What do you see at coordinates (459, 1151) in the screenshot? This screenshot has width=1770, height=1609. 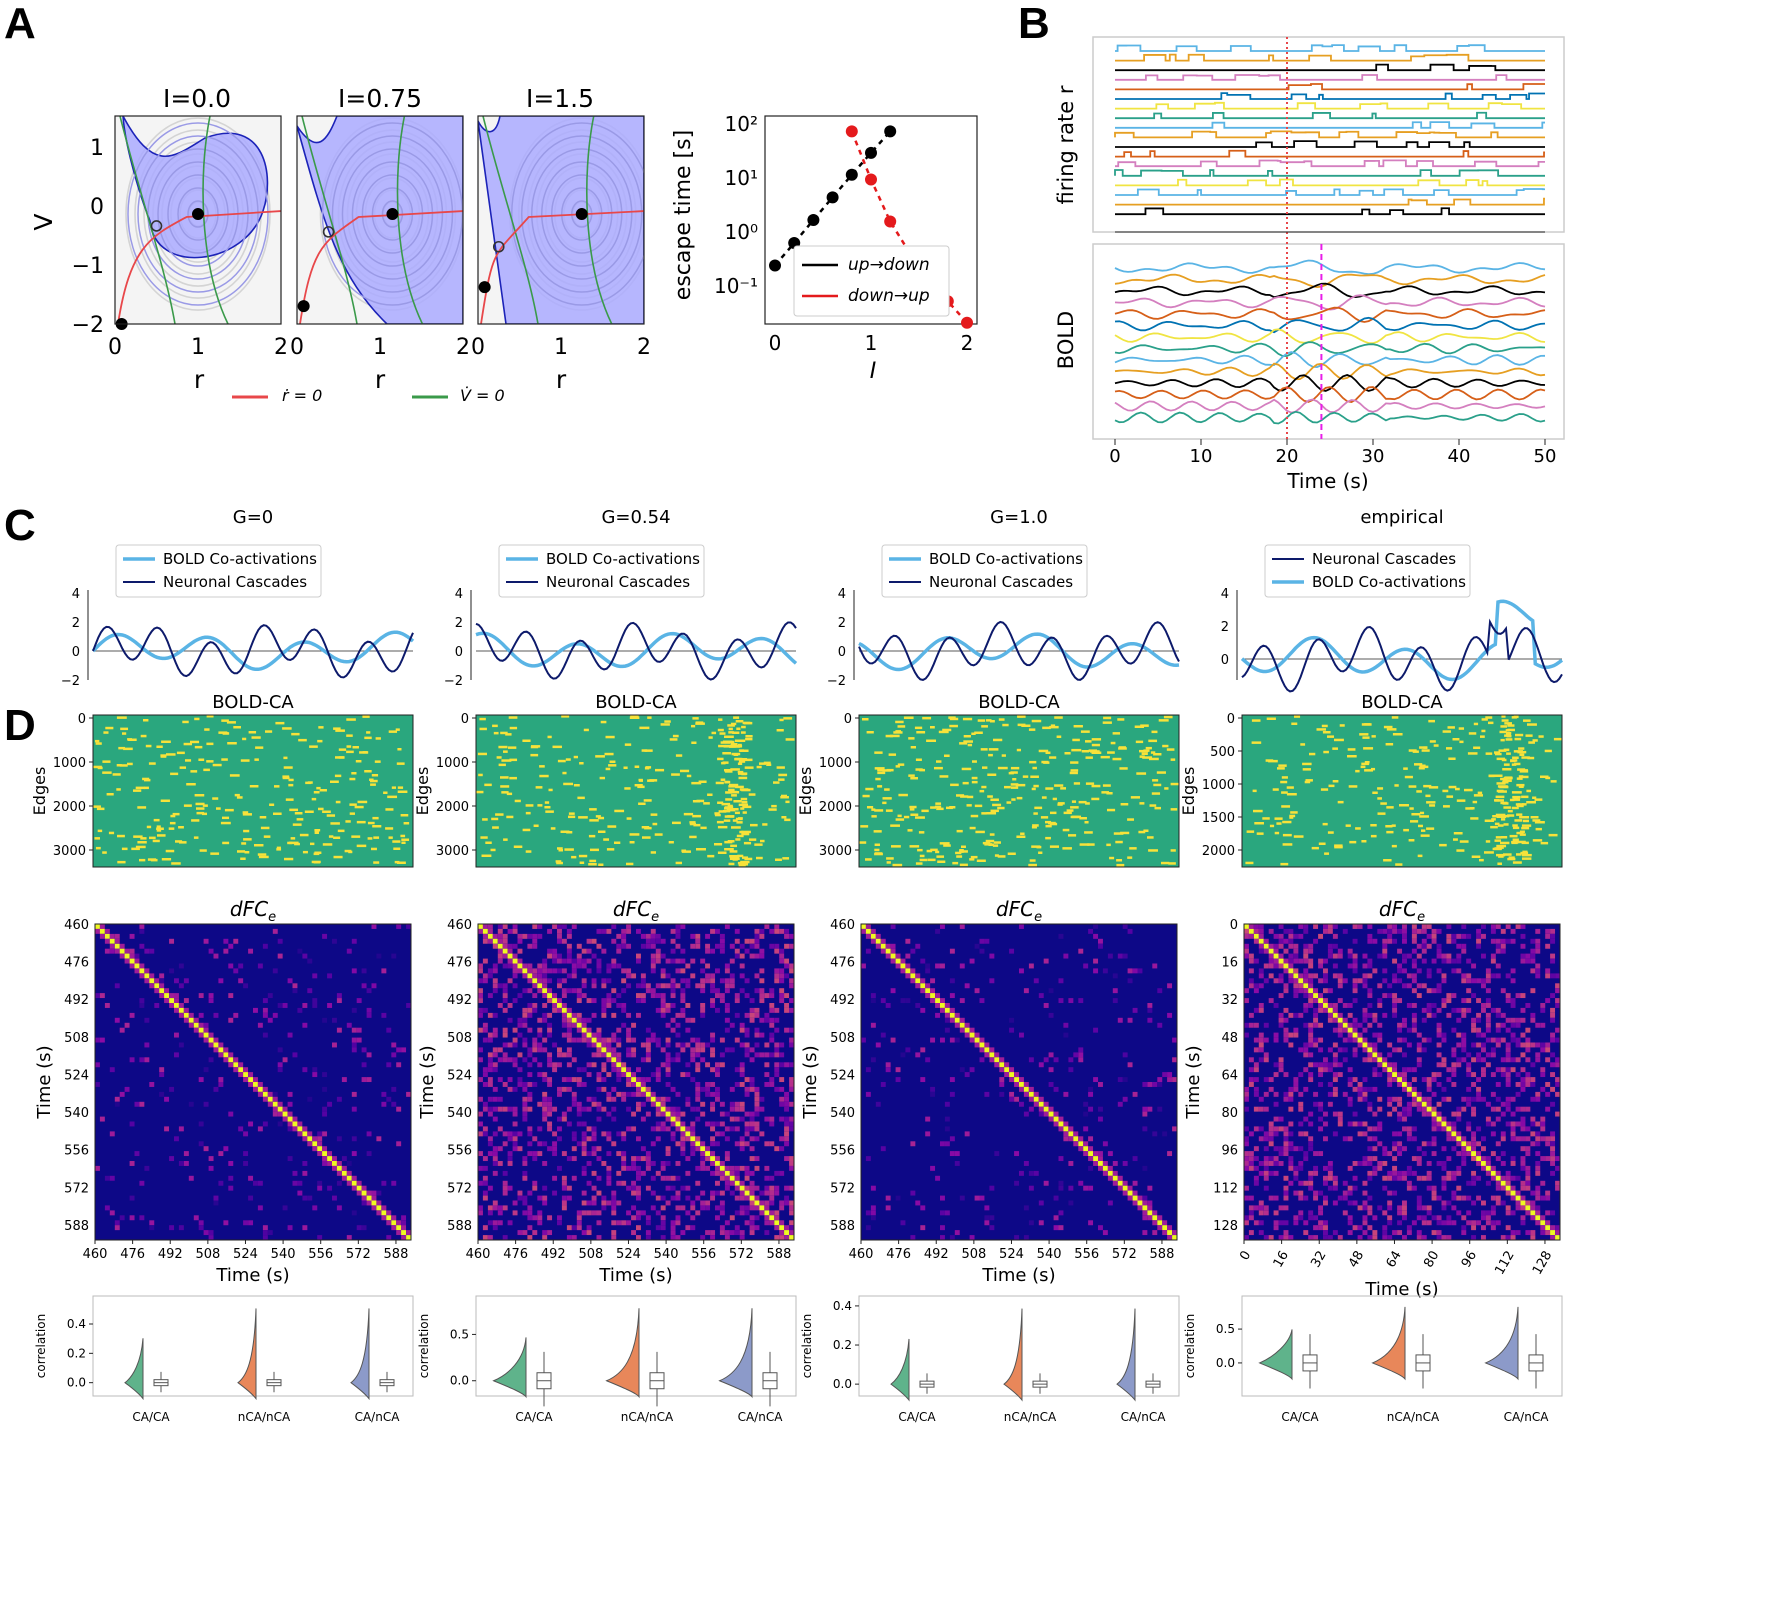 I see `dfc-ytick: 556` at bounding box center [459, 1151].